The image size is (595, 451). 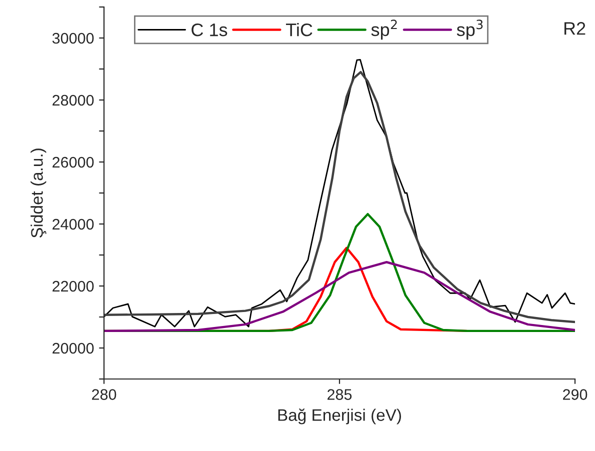 I want to click on y-tick-label: 28000, so click(x=73, y=100).